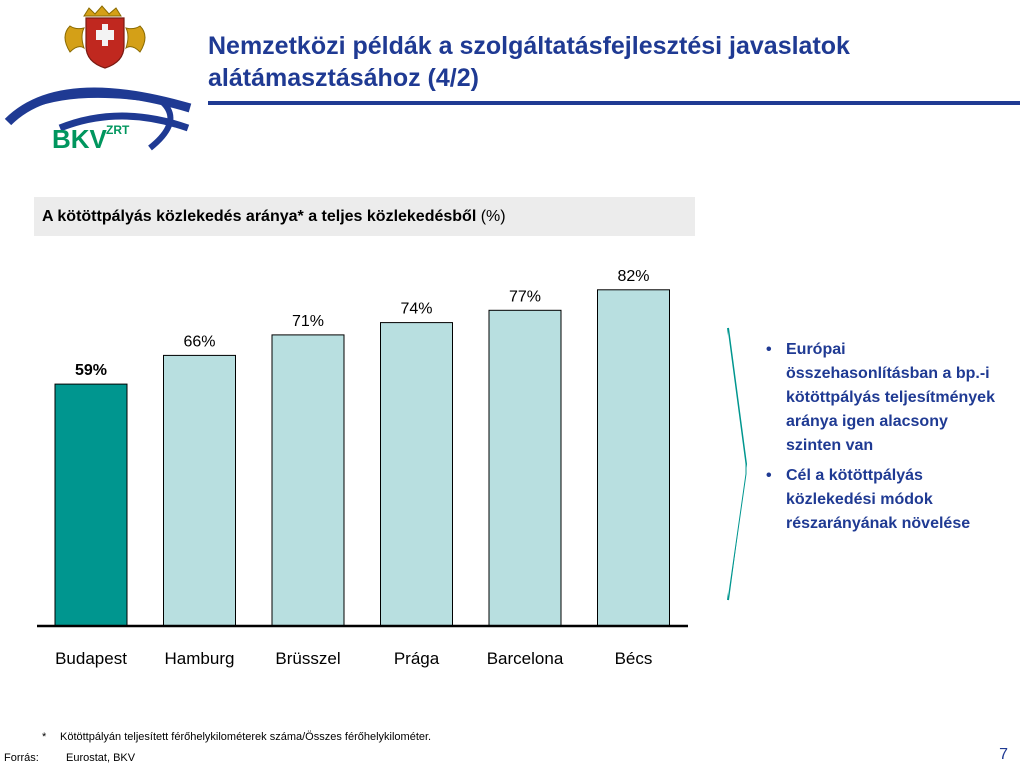  What do you see at coordinates (307, 658) in the screenshot?
I see `category-label: Brüsszel` at bounding box center [307, 658].